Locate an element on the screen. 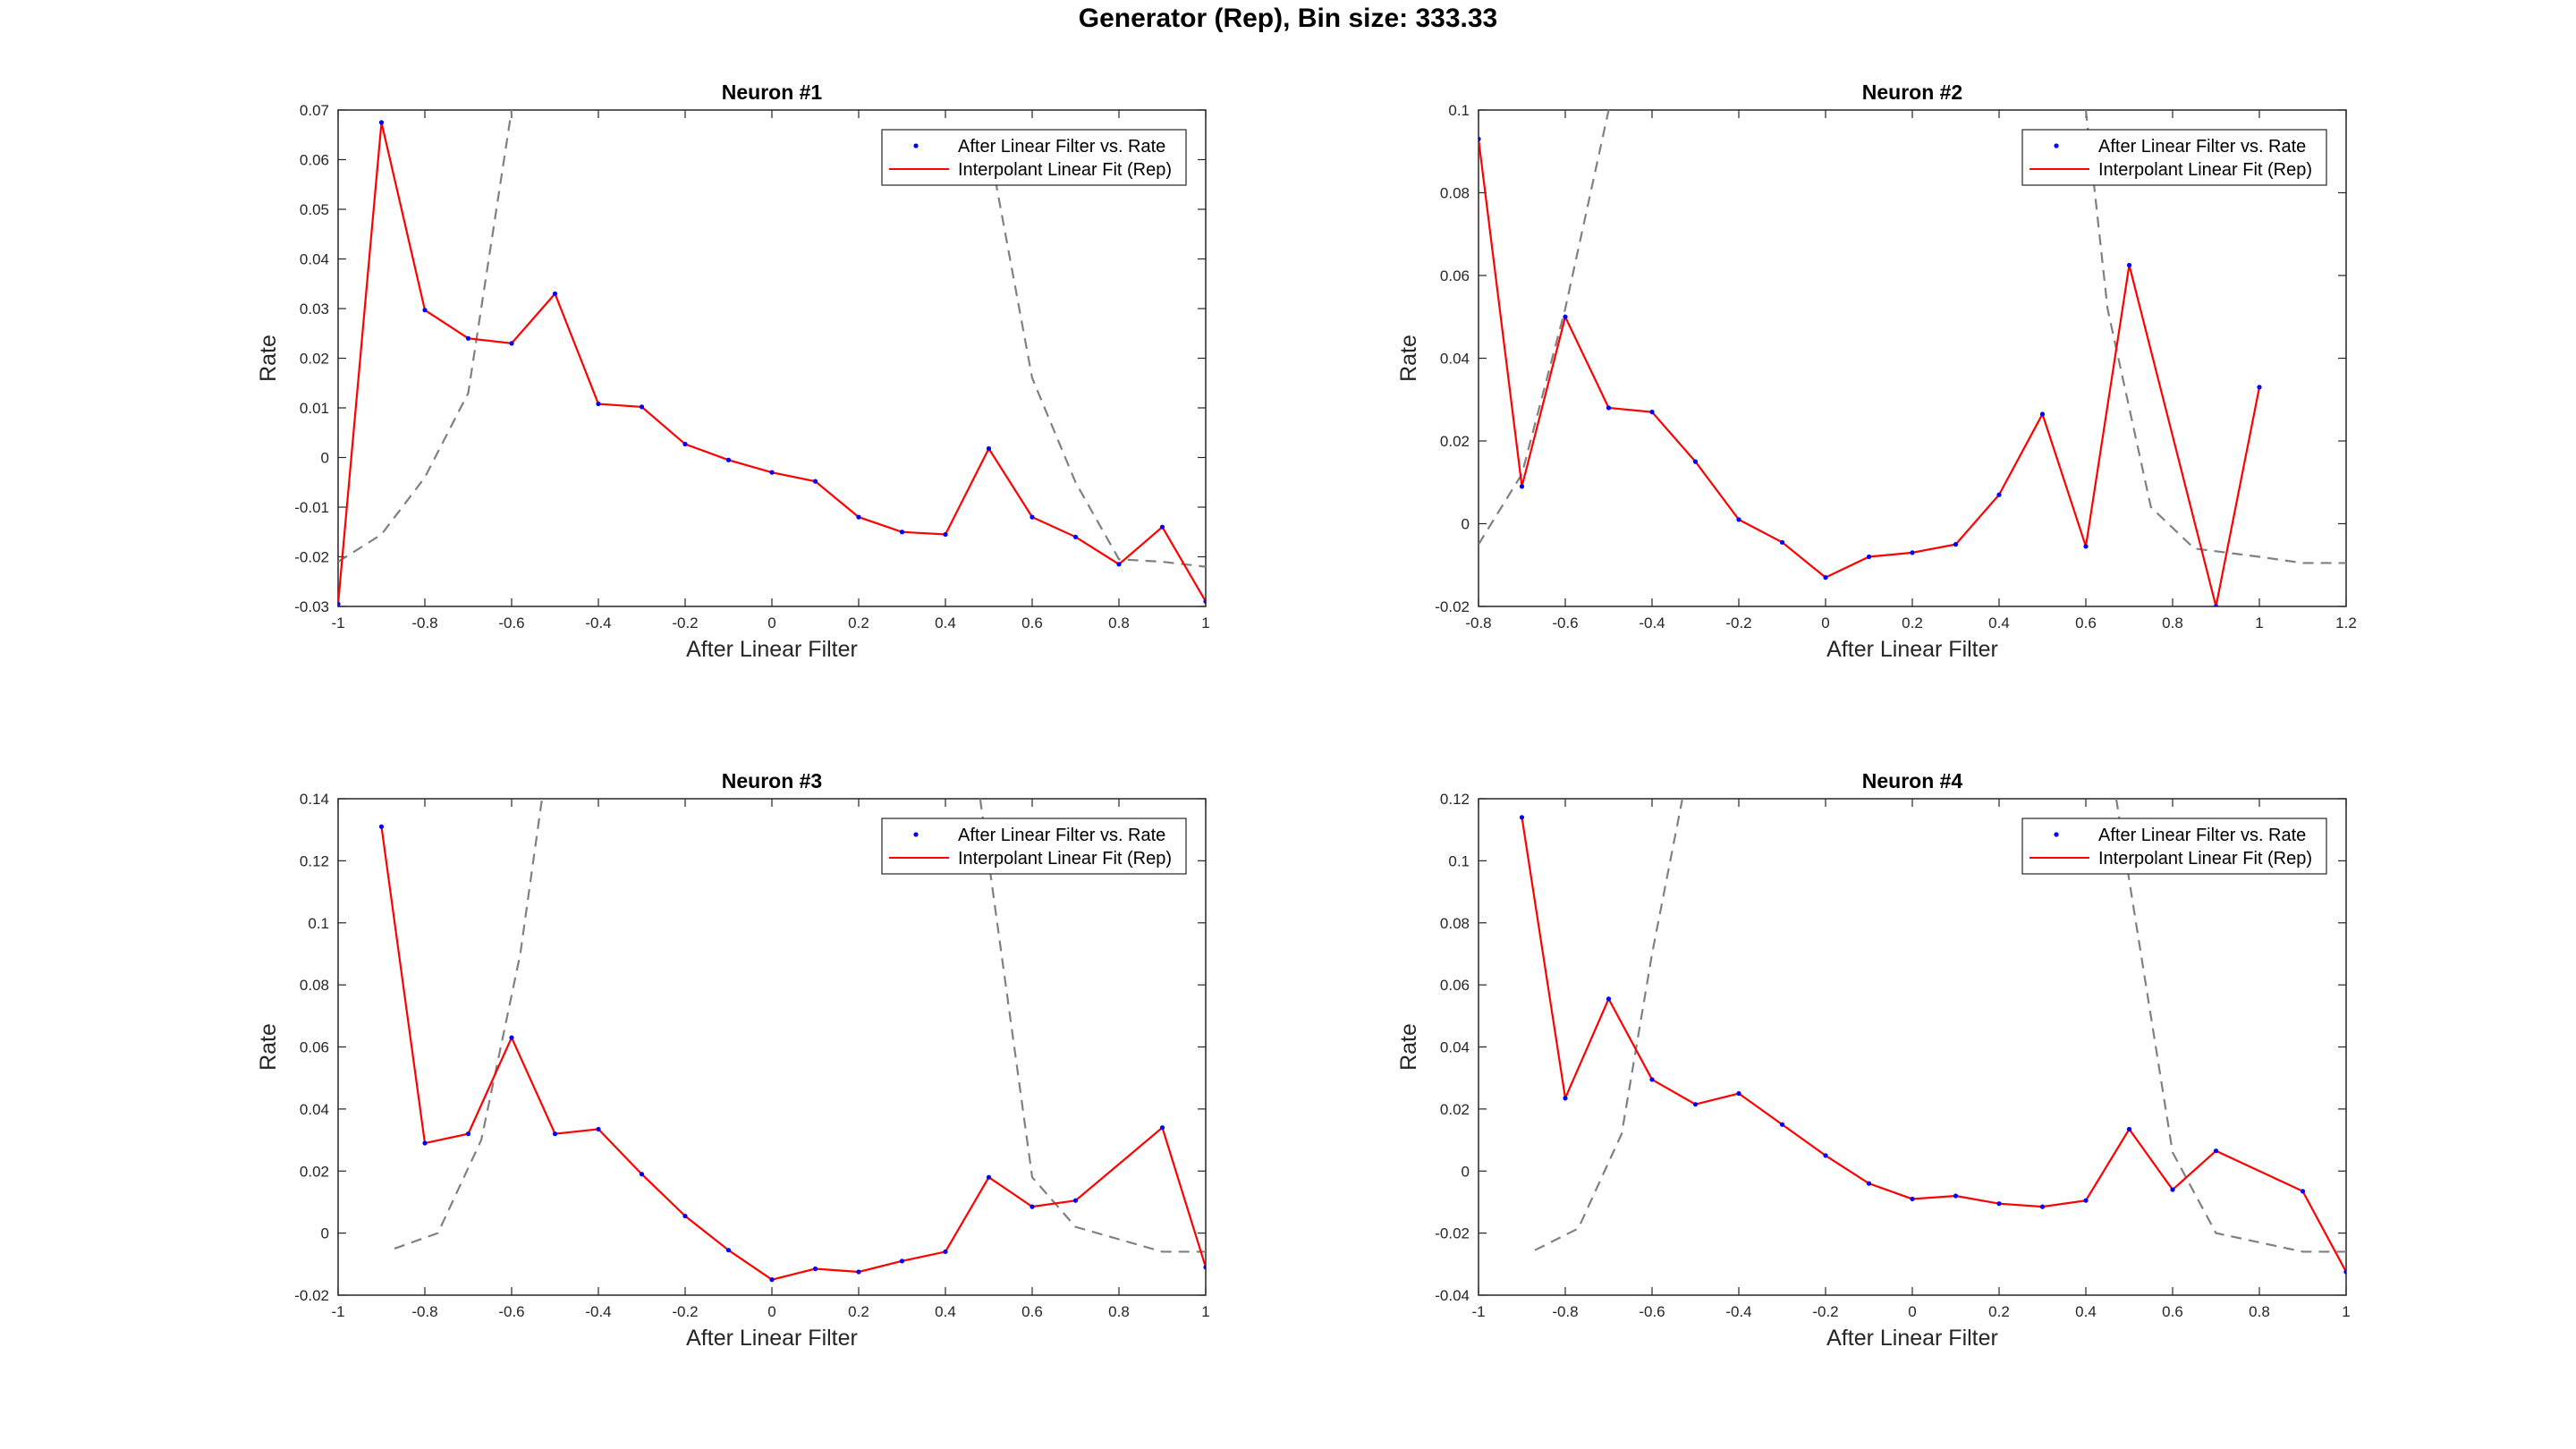 Image resolution: width=2576 pixels, height=1449 pixels. y-tick-label: -0.03 is located at coordinates (311, 606).